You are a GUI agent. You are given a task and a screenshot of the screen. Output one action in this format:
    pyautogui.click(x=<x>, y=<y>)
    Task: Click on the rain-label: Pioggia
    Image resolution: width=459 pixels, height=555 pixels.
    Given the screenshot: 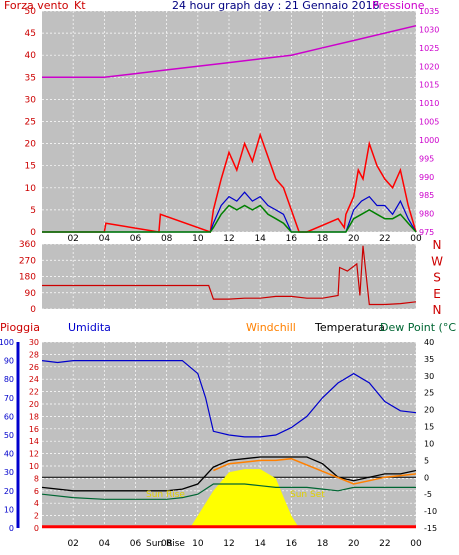 What is the action you would take?
    pyautogui.click(x=20, y=327)
    